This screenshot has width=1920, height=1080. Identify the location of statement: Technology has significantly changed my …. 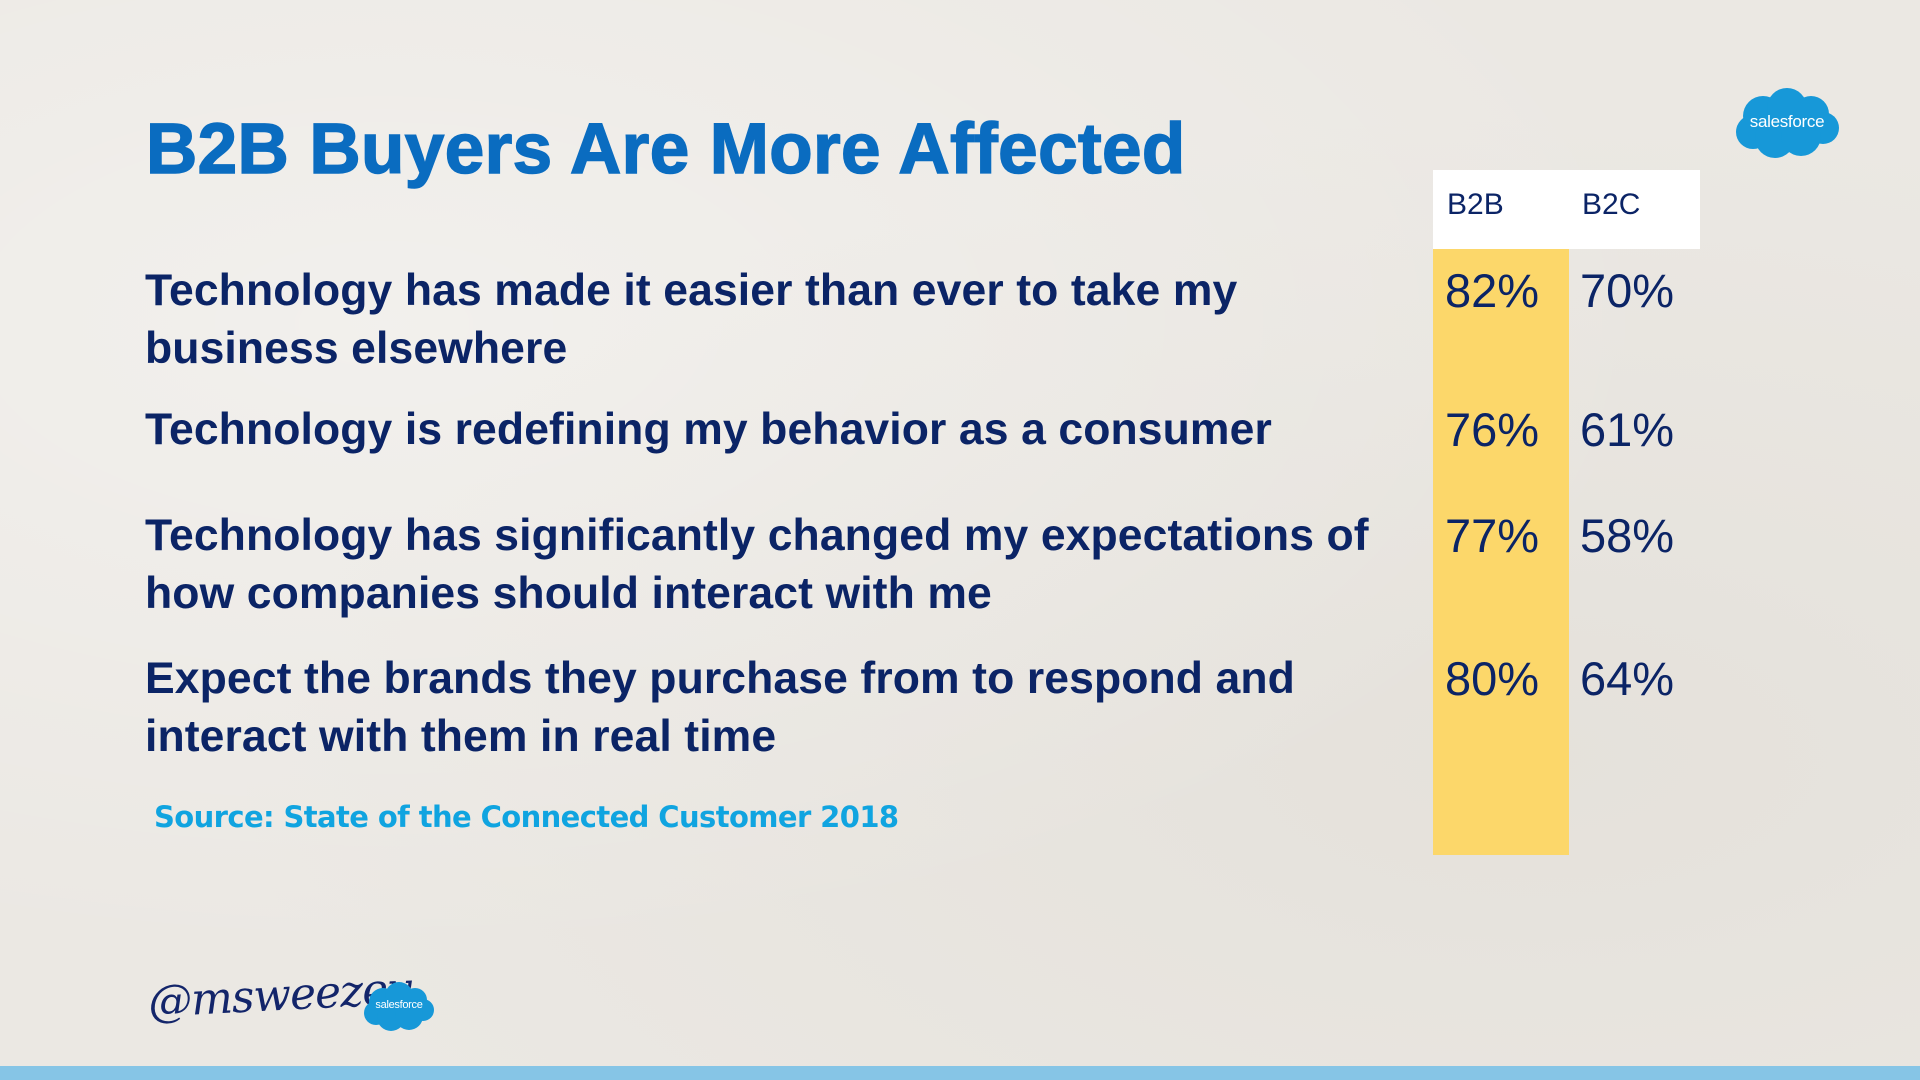
(757, 564).